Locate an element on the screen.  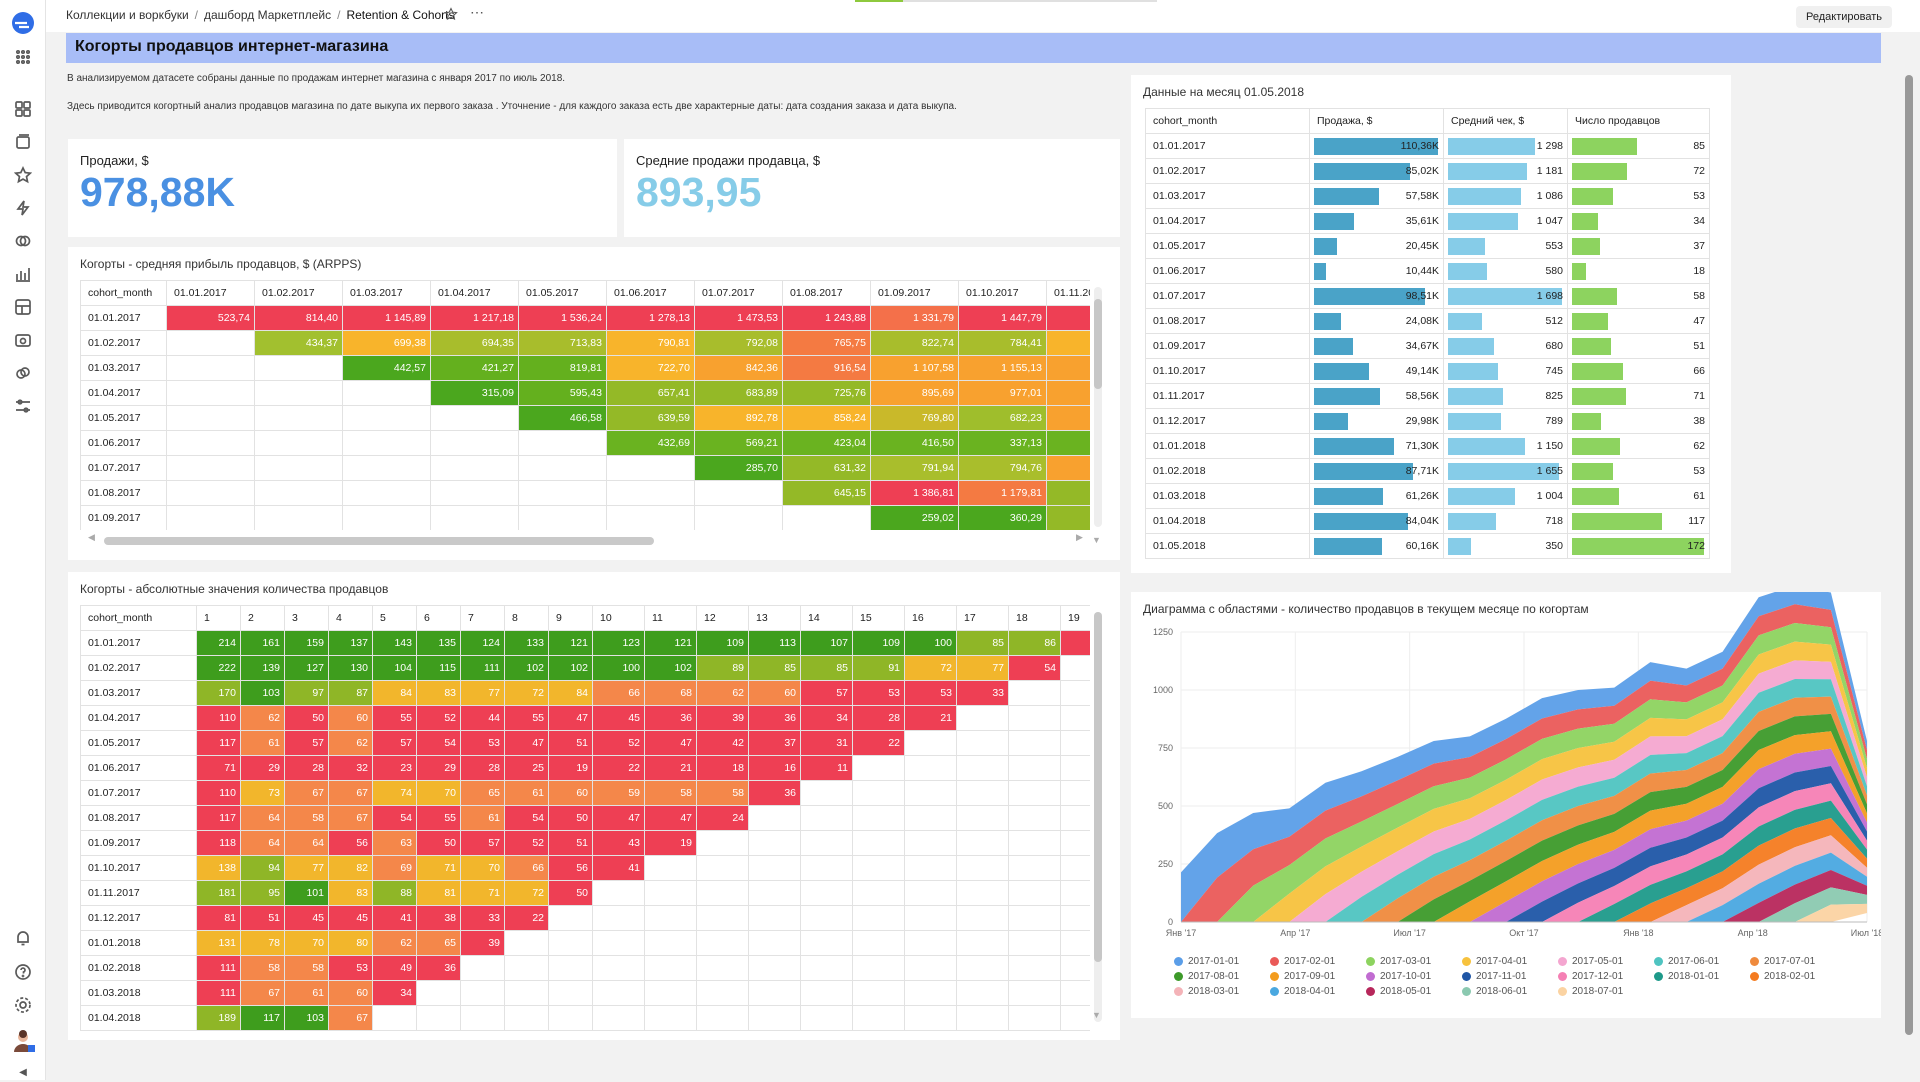
edit-button: Редактировать is located at coordinates (1844, 17).